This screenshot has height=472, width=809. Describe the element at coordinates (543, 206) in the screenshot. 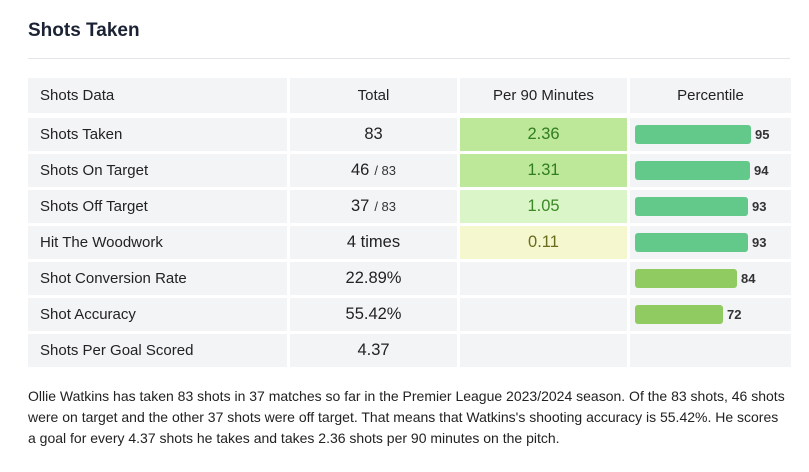

I see `row-per-90: 1.05` at that location.